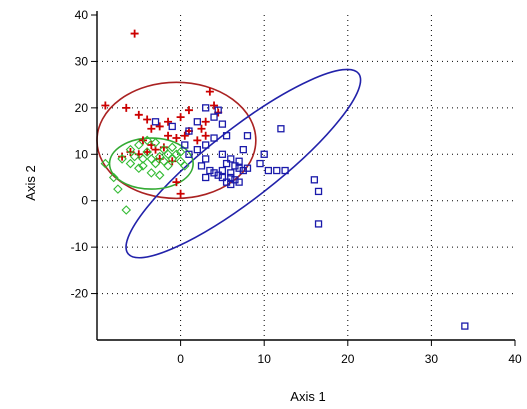 The height and width of the screenshot is (409, 527). I want to click on x-tick-label-3: 30, so click(432, 359).